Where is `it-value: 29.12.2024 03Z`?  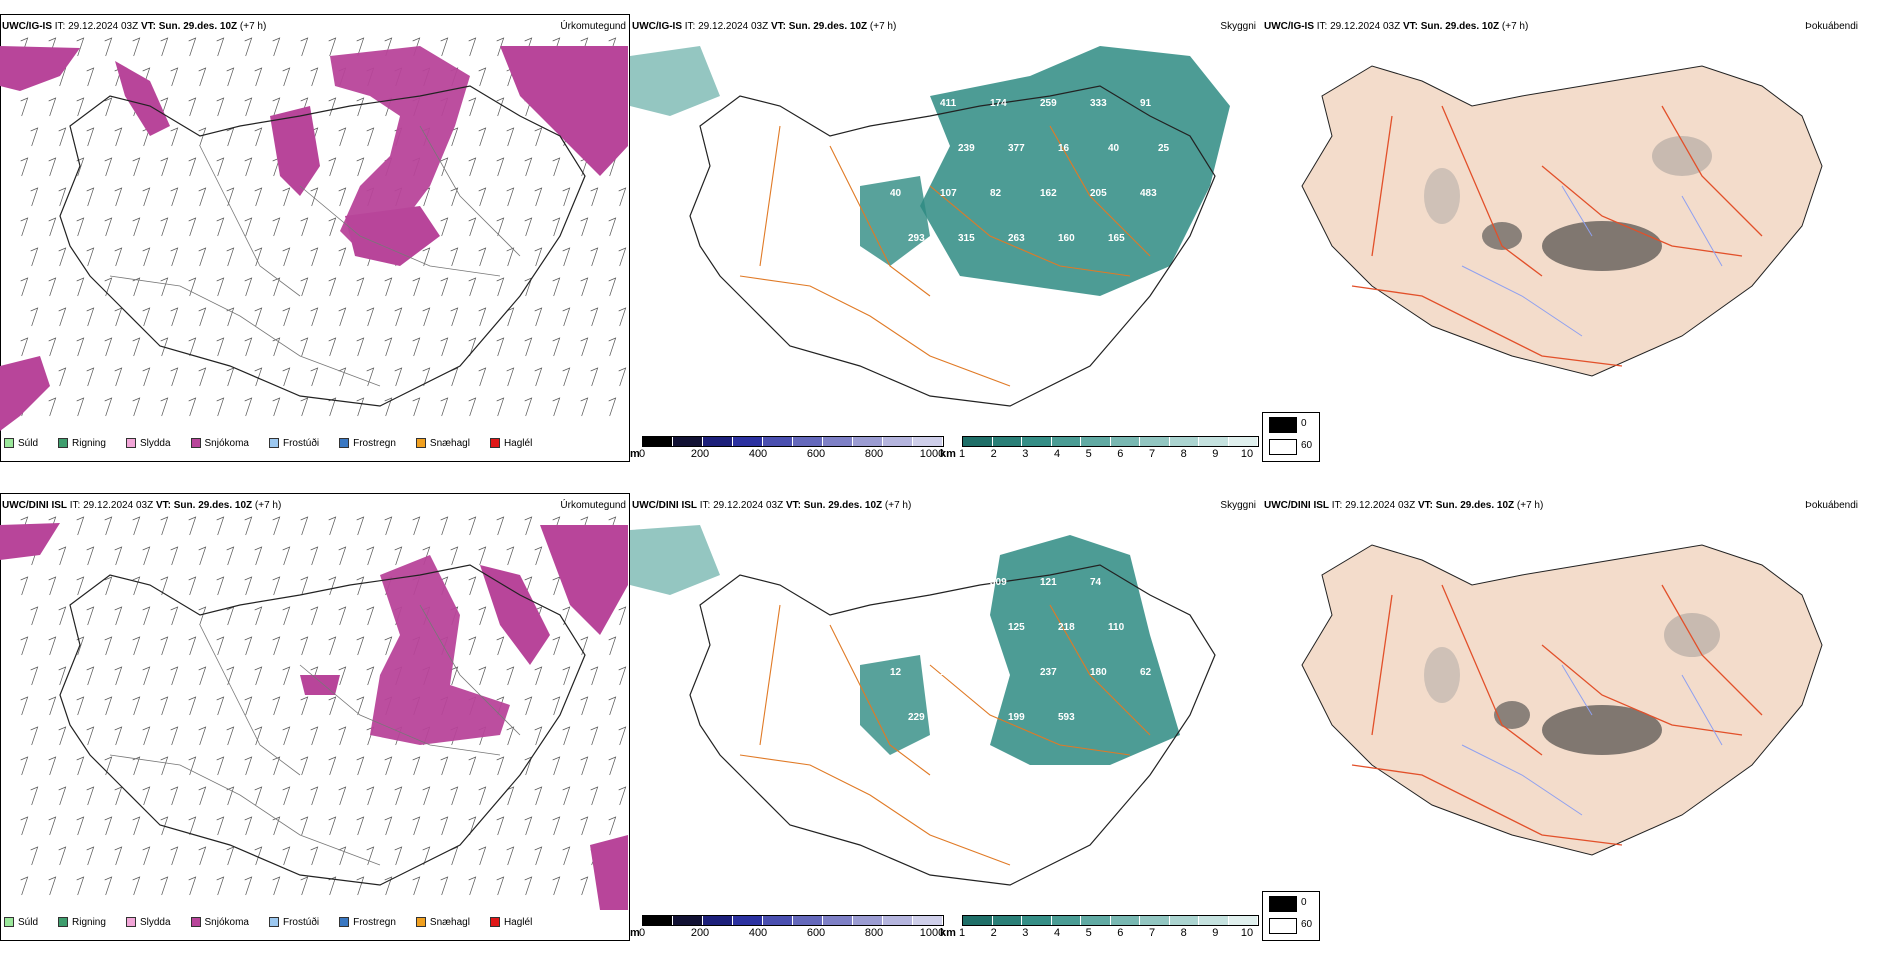 it-value: 29.12.2024 03Z is located at coordinates (1380, 505).